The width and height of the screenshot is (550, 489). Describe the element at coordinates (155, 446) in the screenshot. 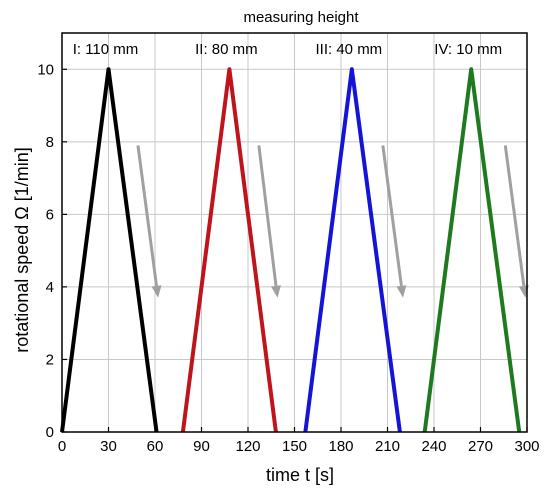

I see `x-tick-label: 60` at that location.